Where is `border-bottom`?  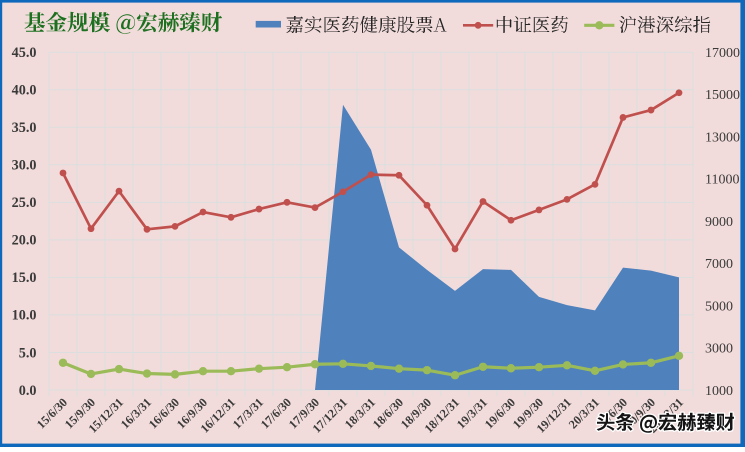 border-bottom is located at coordinates (372, 445).